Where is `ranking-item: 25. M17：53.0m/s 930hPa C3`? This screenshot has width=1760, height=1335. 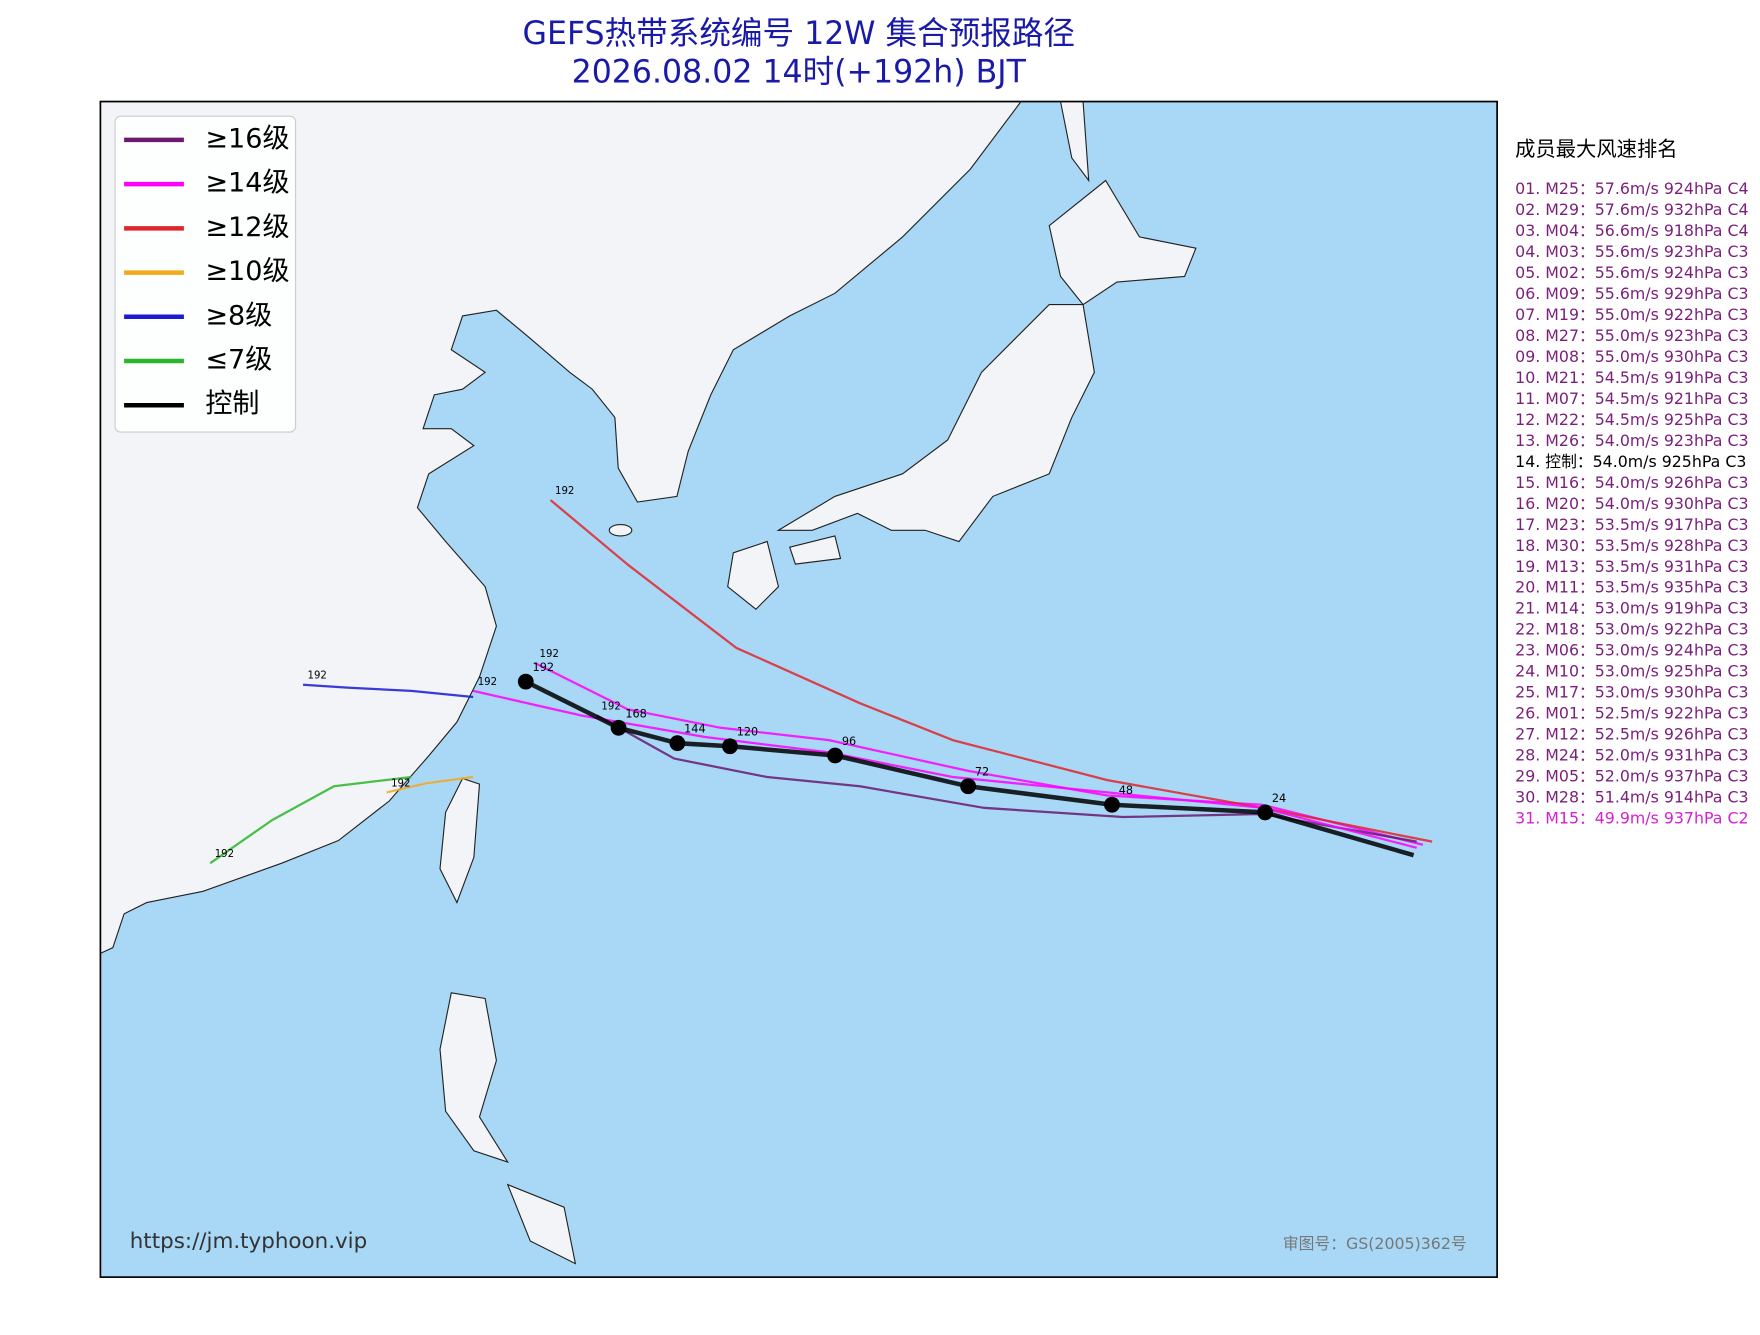 ranking-item: 25. M17：53.0m/s 930hPa C3 is located at coordinates (1631, 692).